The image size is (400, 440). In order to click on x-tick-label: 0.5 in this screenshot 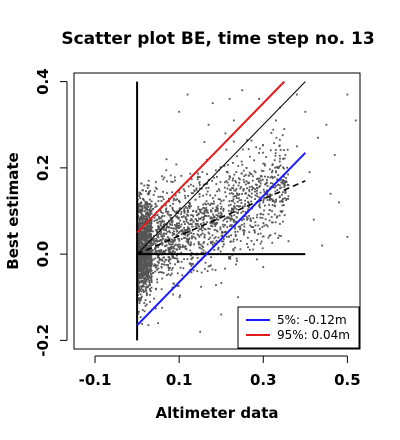, I will do `click(347, 380)`.